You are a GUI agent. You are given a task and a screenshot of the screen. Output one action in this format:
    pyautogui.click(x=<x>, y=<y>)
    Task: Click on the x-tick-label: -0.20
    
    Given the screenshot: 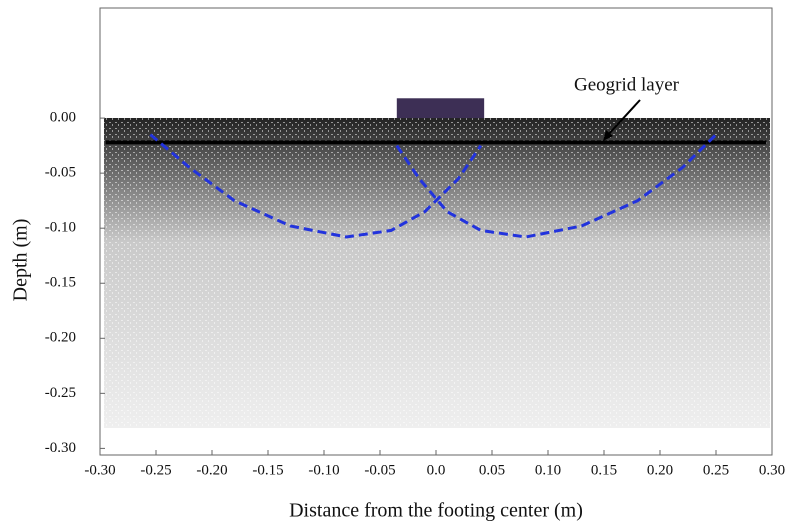 What is the action you would take?
    pyautogui.click(x=211, y=470)
    